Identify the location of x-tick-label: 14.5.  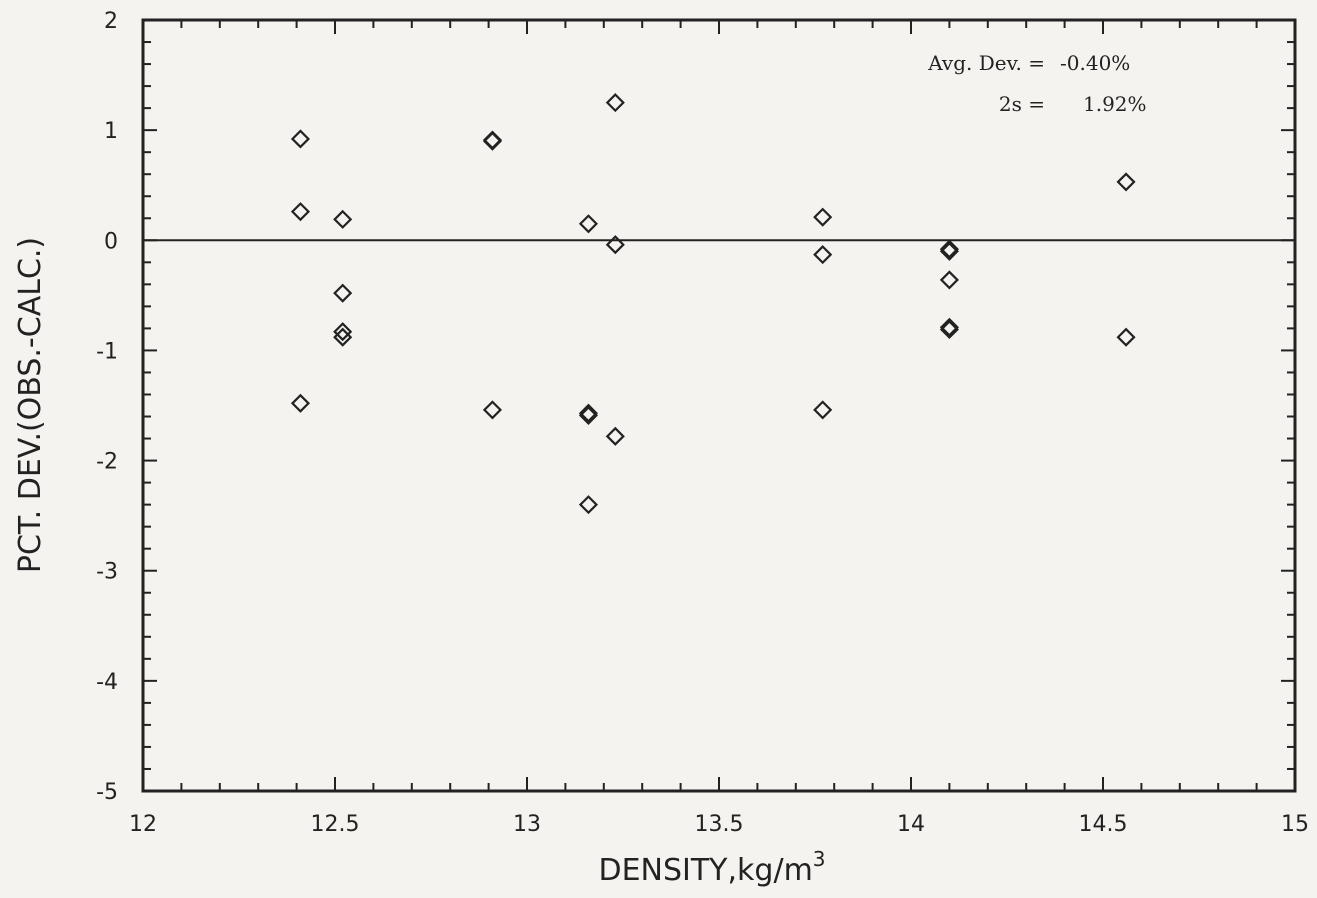
(1103, 824).